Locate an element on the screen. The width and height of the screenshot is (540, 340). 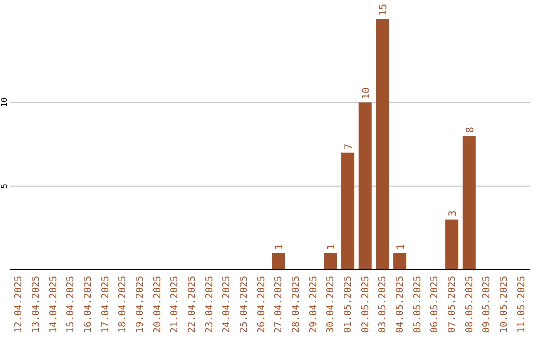
x-tick-label: 19.04.2025 is located at coordinates (140, 305).